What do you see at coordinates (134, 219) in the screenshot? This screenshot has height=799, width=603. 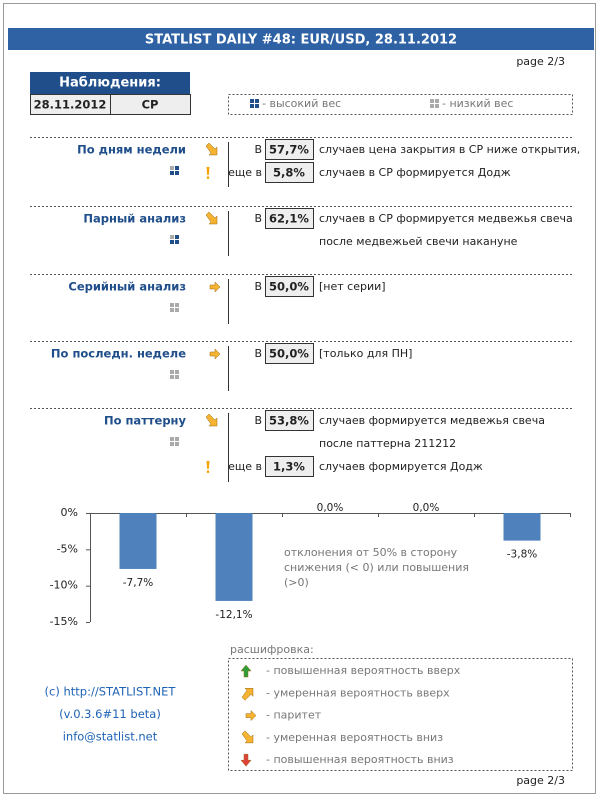 I see `section-name: Парный анализ` at bounding box center [134, 219].